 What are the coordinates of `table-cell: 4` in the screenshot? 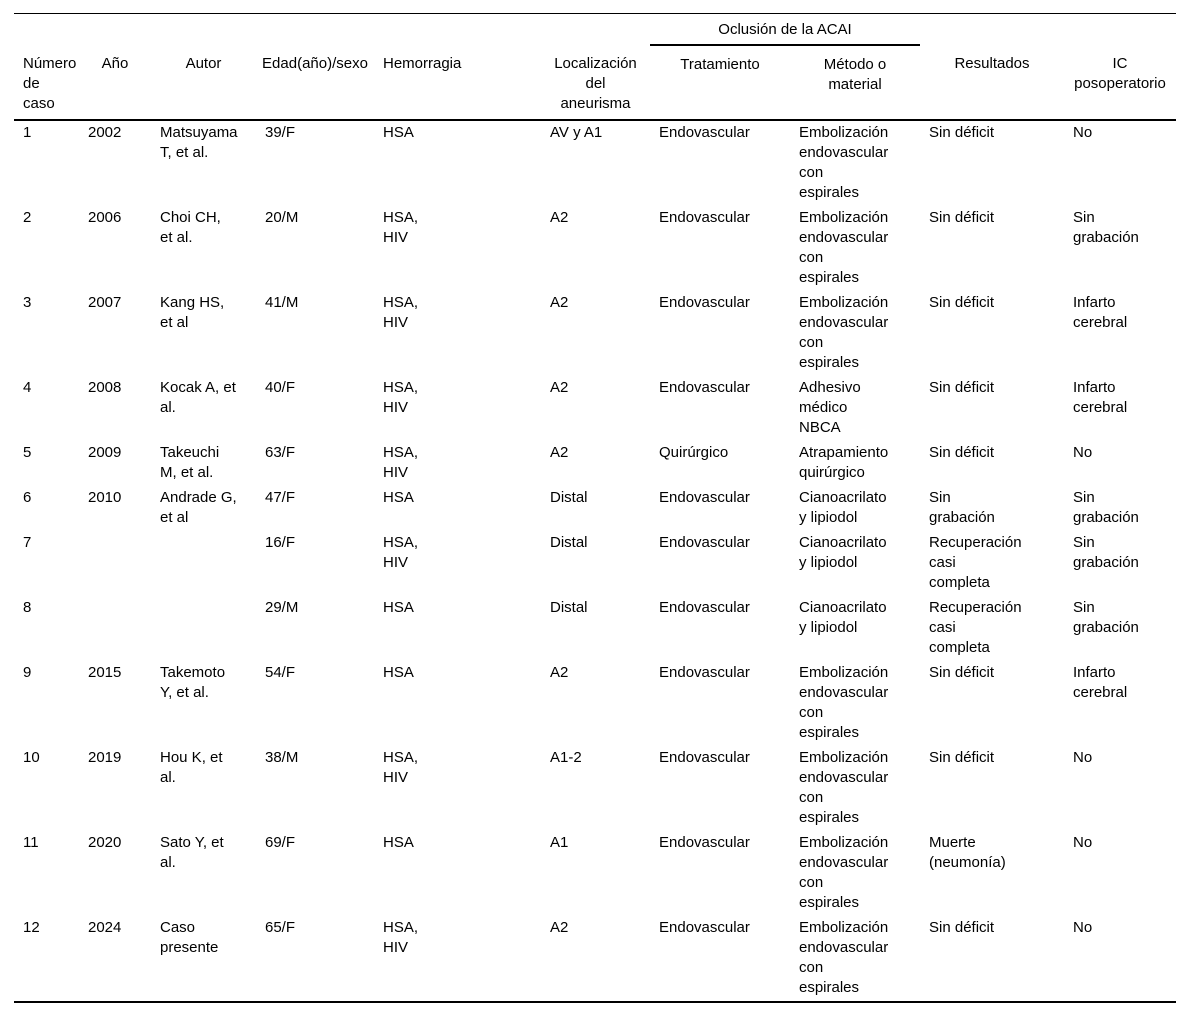 It's located at (27, 387).